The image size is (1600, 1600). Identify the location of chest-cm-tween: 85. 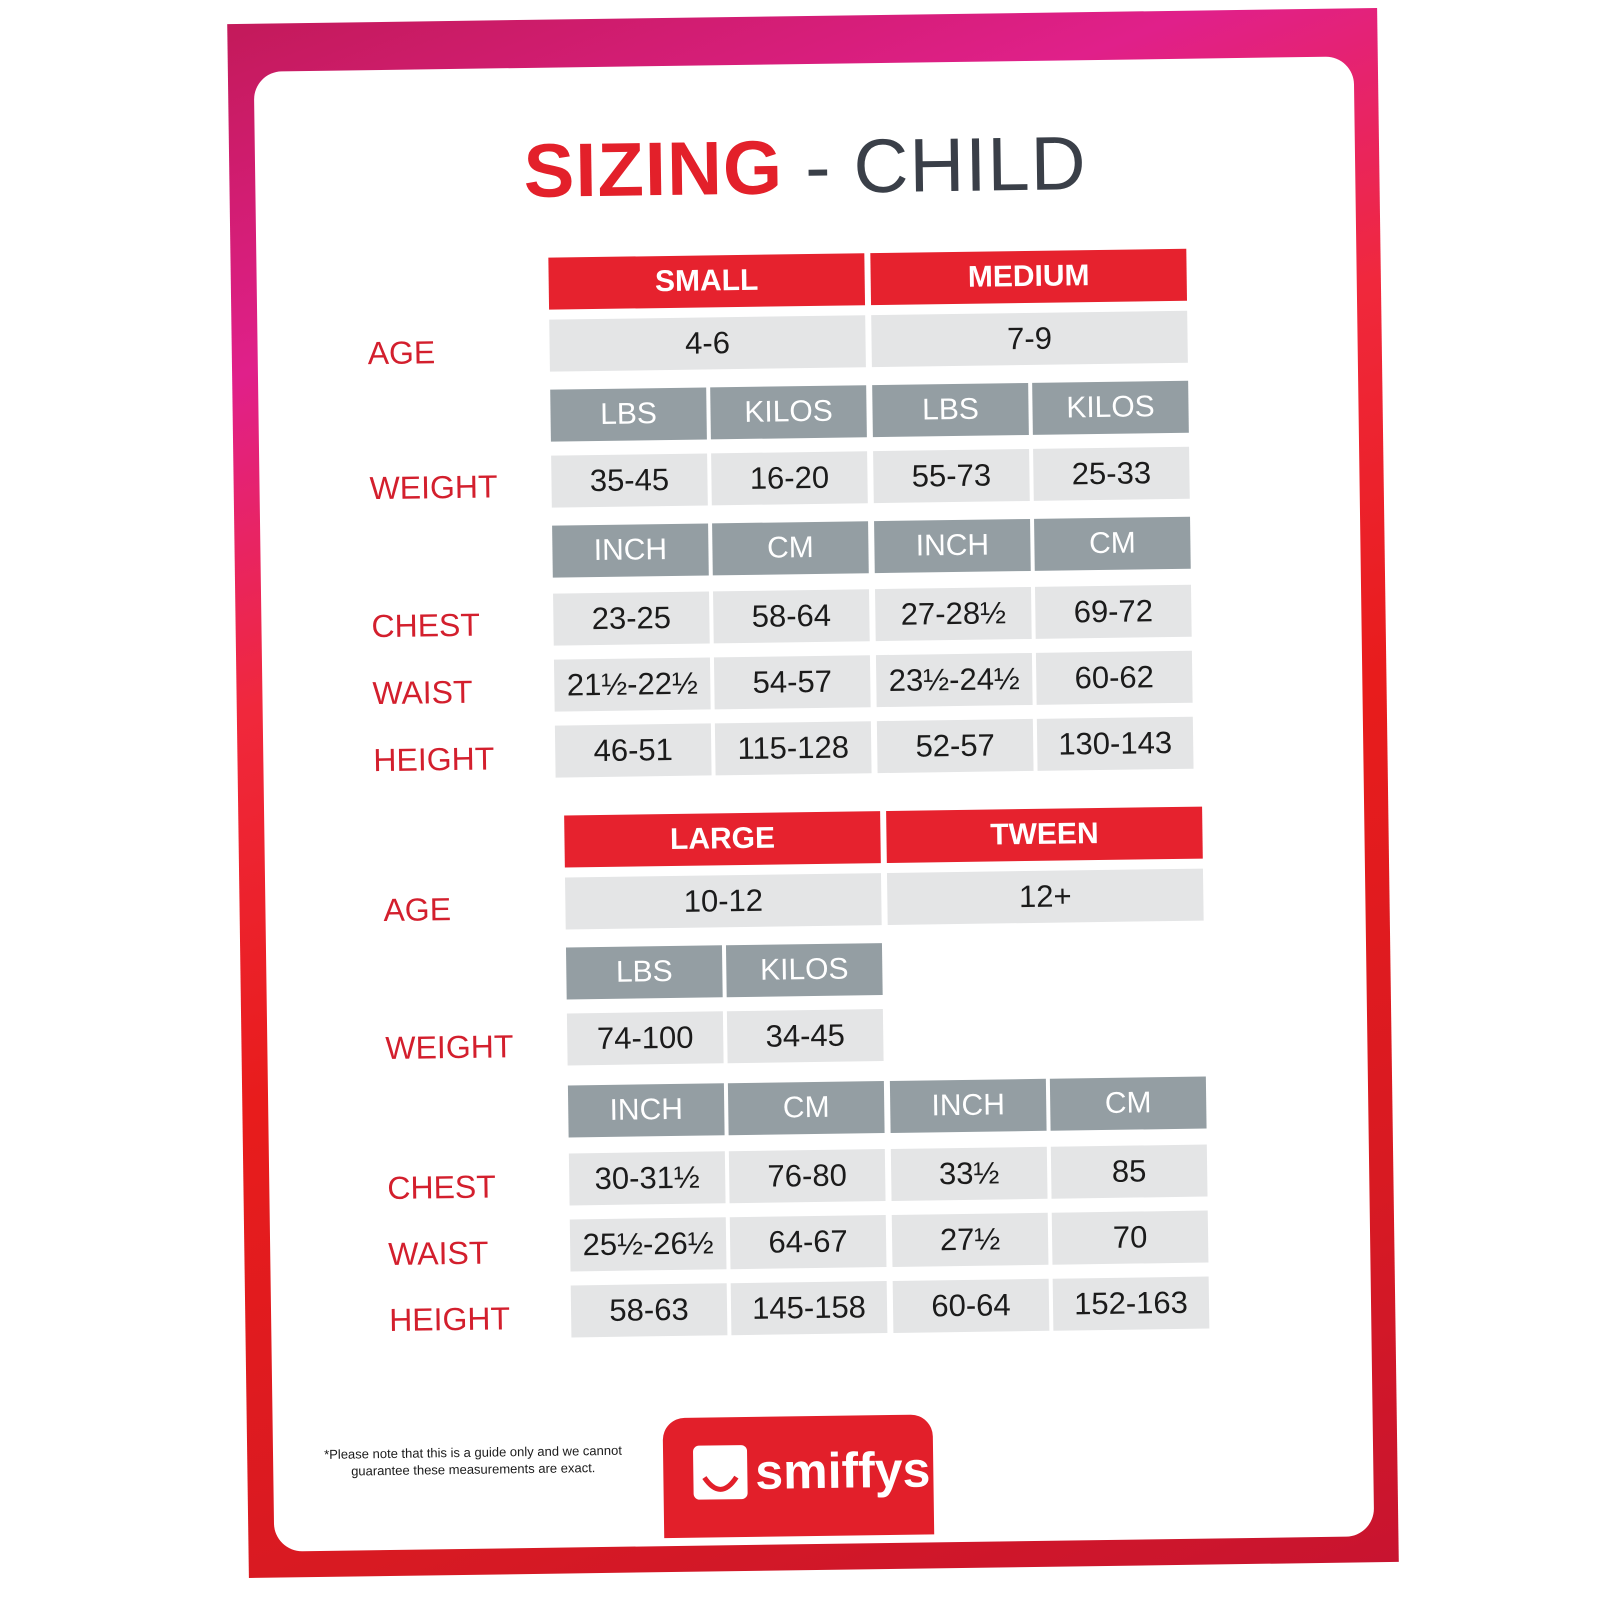
(1129, 1171).